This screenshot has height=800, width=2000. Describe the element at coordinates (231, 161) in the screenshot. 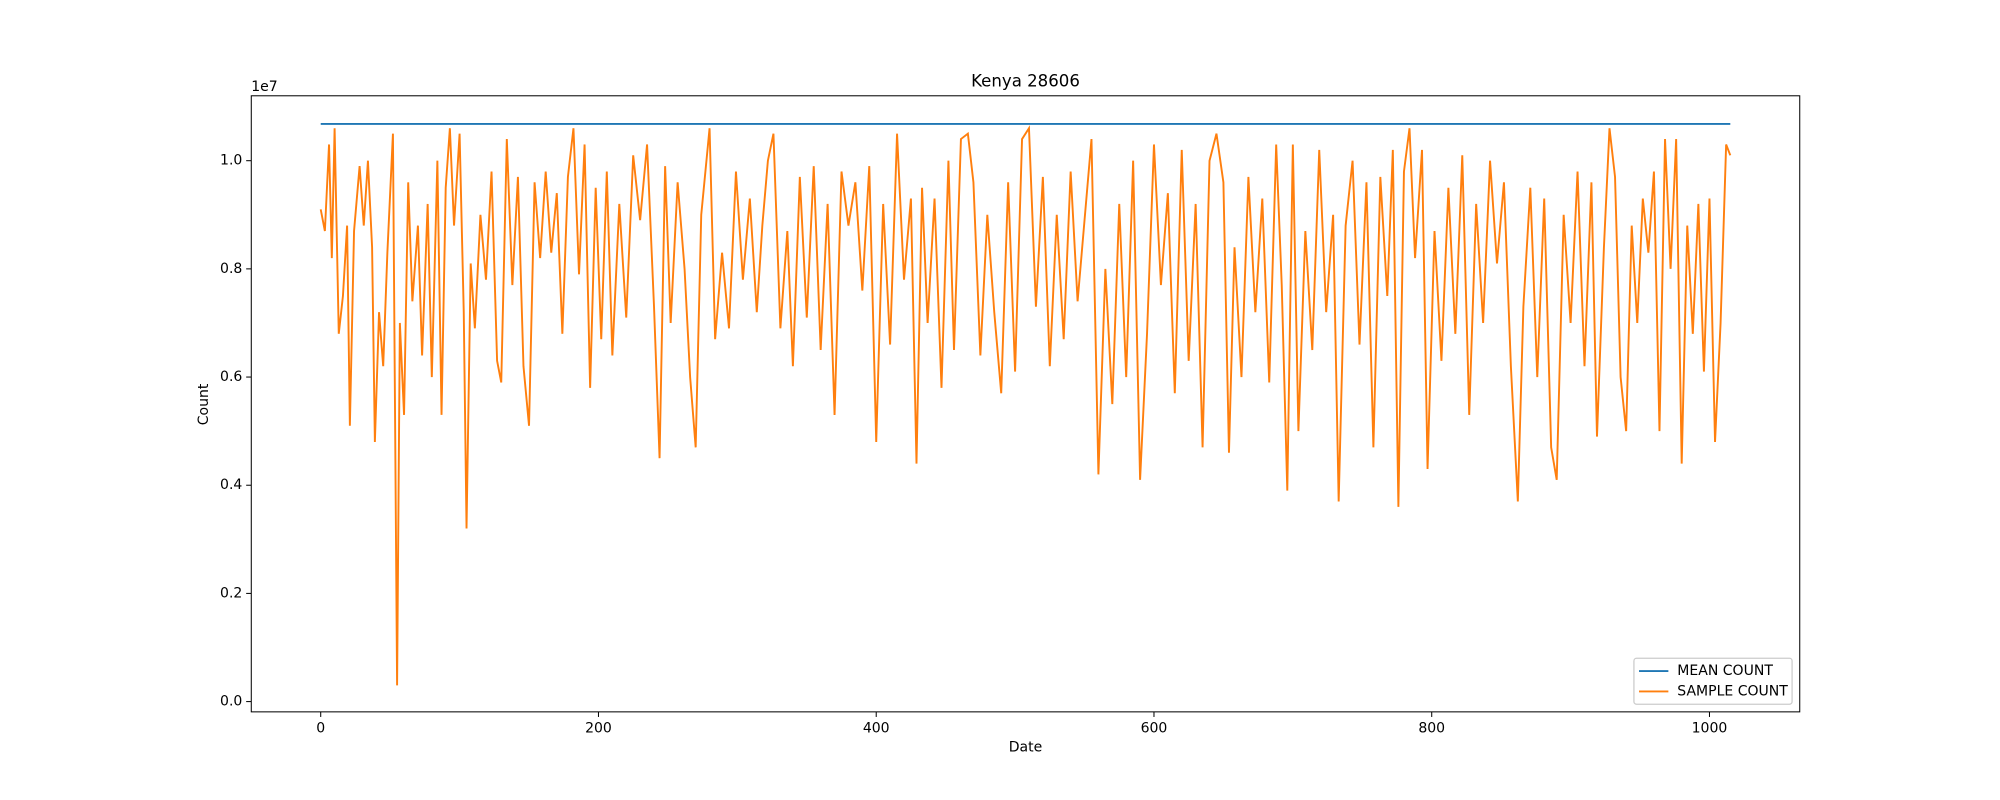

I see `y-tick-label: 1.0` at that location.